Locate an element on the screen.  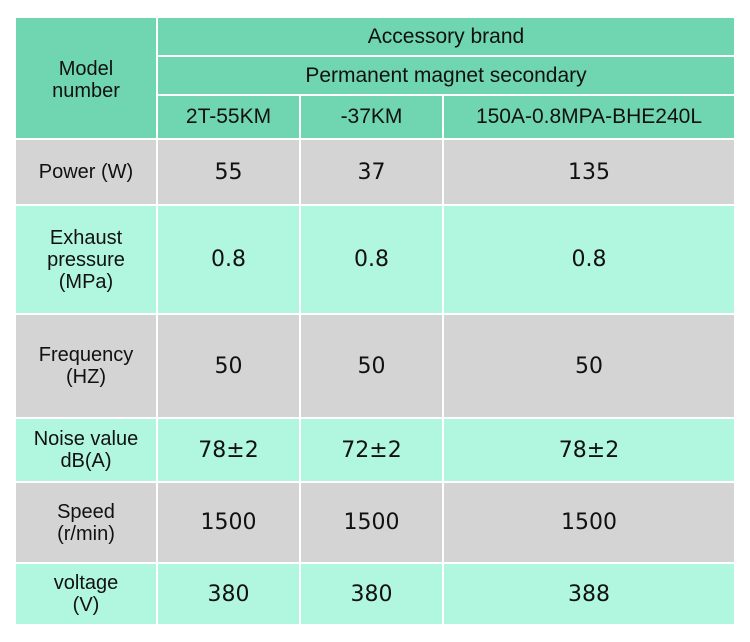
header-text: Model is located at coordinates (86, 69).